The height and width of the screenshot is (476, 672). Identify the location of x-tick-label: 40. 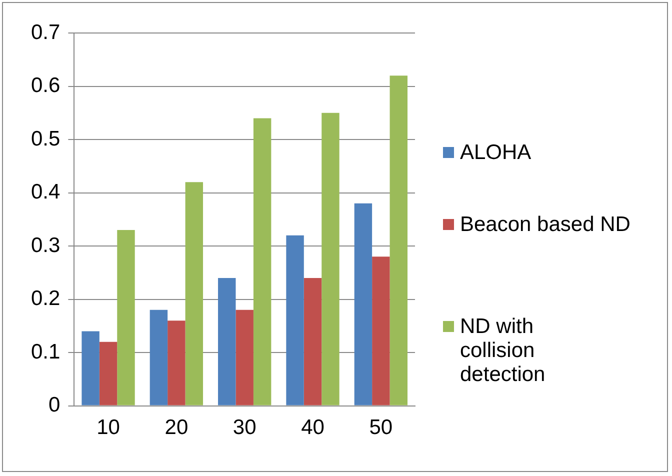
(312, 428).